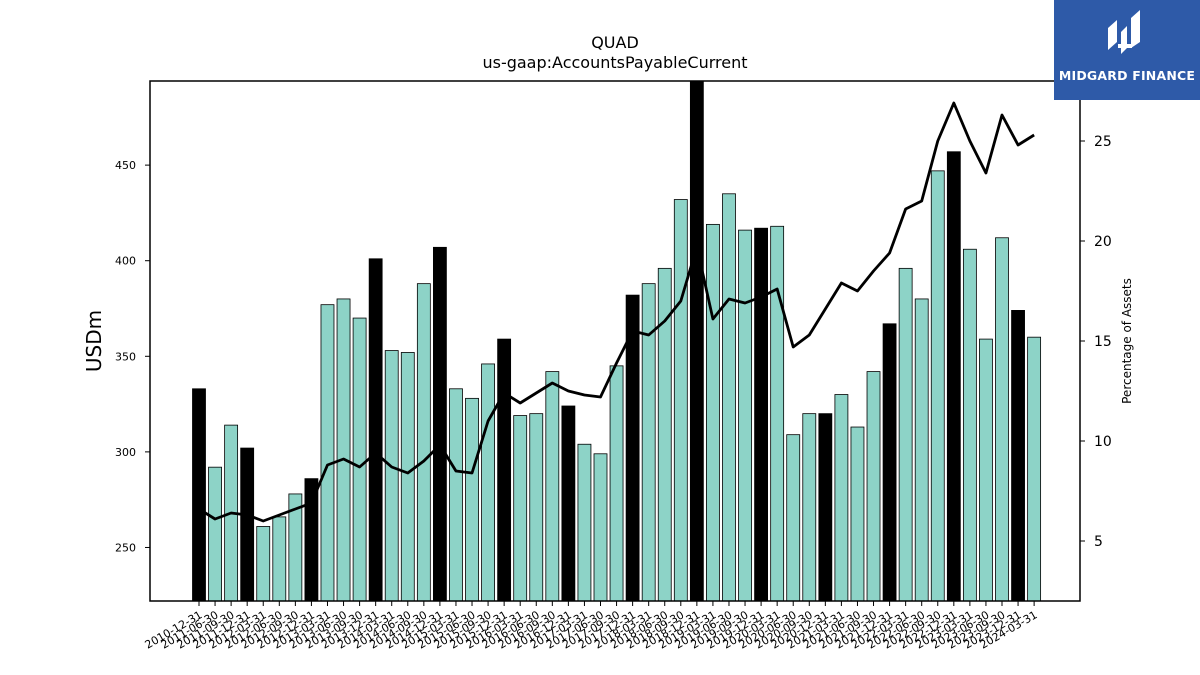  I want to click on chart-subtitle: us-gaap:AccountsPayableCurrent, so click(614, 62).